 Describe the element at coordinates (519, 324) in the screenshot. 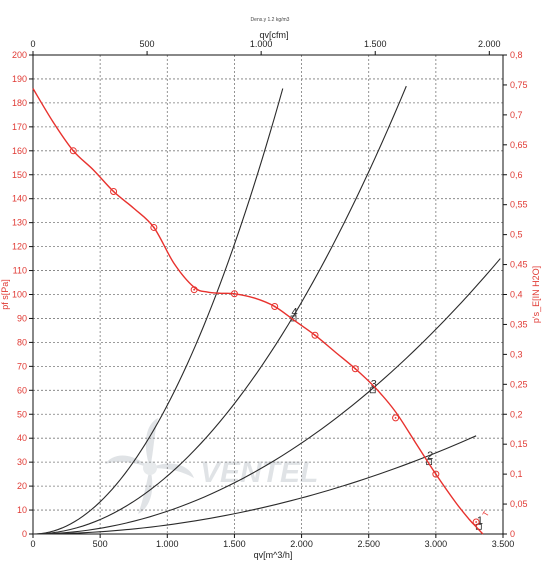

I see `y-right-tick-label: 0,35` at that location.